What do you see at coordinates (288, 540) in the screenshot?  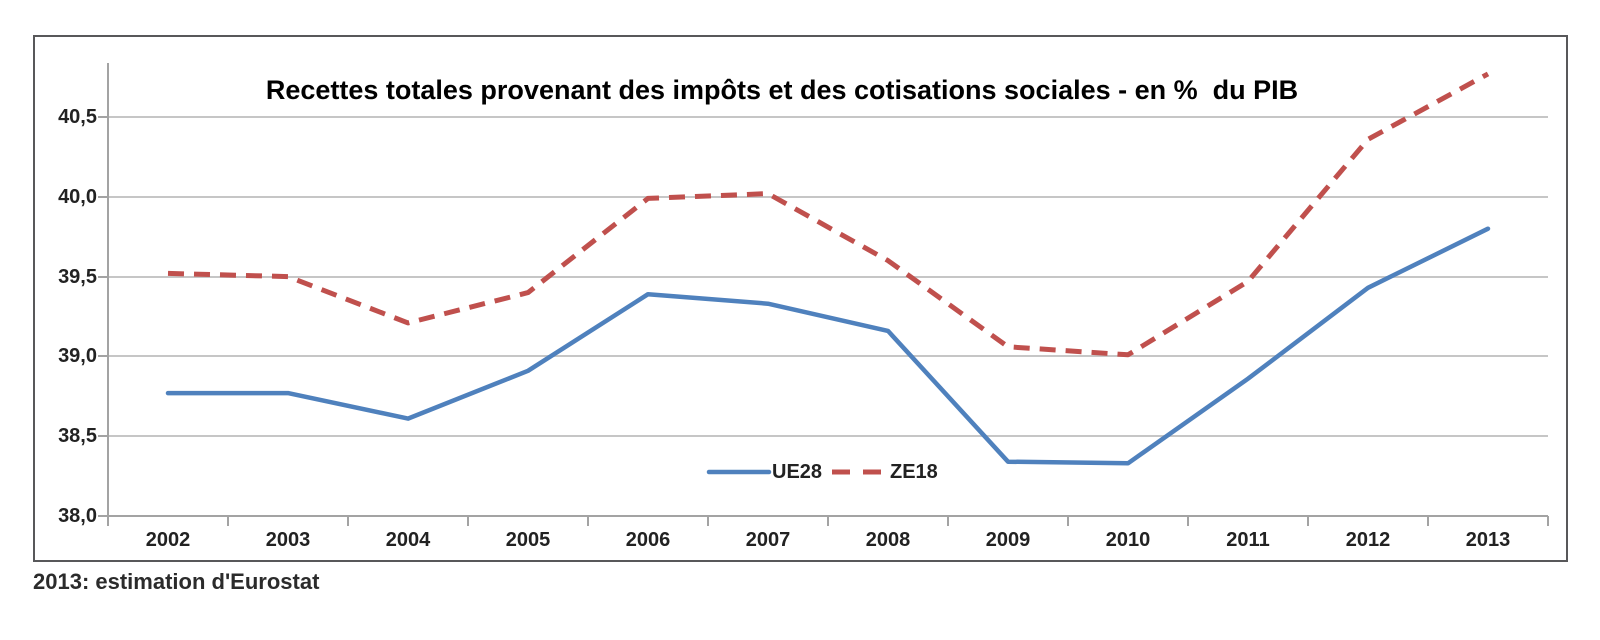 I see `x-tick-label: 2003` at bounding box center [288, 540].